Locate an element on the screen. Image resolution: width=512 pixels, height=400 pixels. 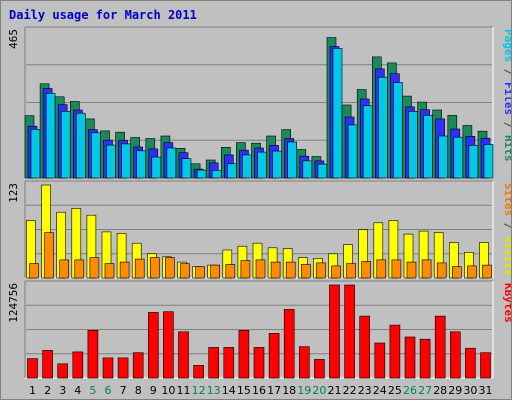
x-tick-label-day-22: 22 is located at coordinates (350, 390).